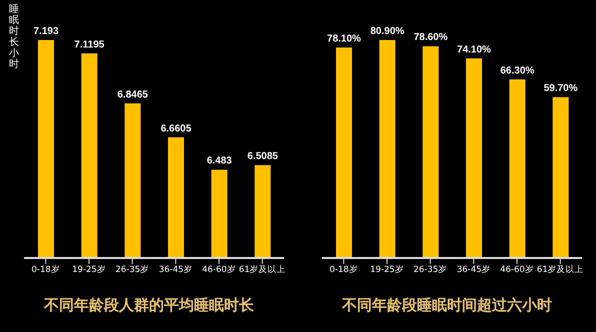  What do you see at coordinates (387, 31) in the screenshot?
I see `data-label: 80.90%` at bounding box center [387, 31].